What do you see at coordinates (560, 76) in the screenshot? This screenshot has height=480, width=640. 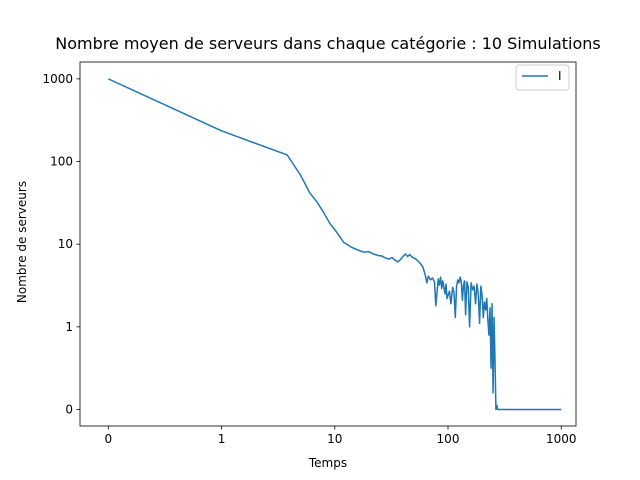 I see `legend-label-I: I` at bounding box center [560, 76].